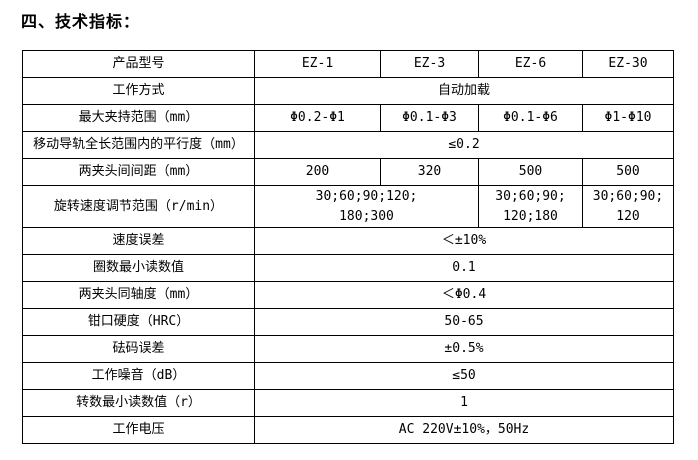  Describe the element at coordinates (366, 206) in the screenshot. I see `value-cell: 30;60;90;120; 180;300` at that location.